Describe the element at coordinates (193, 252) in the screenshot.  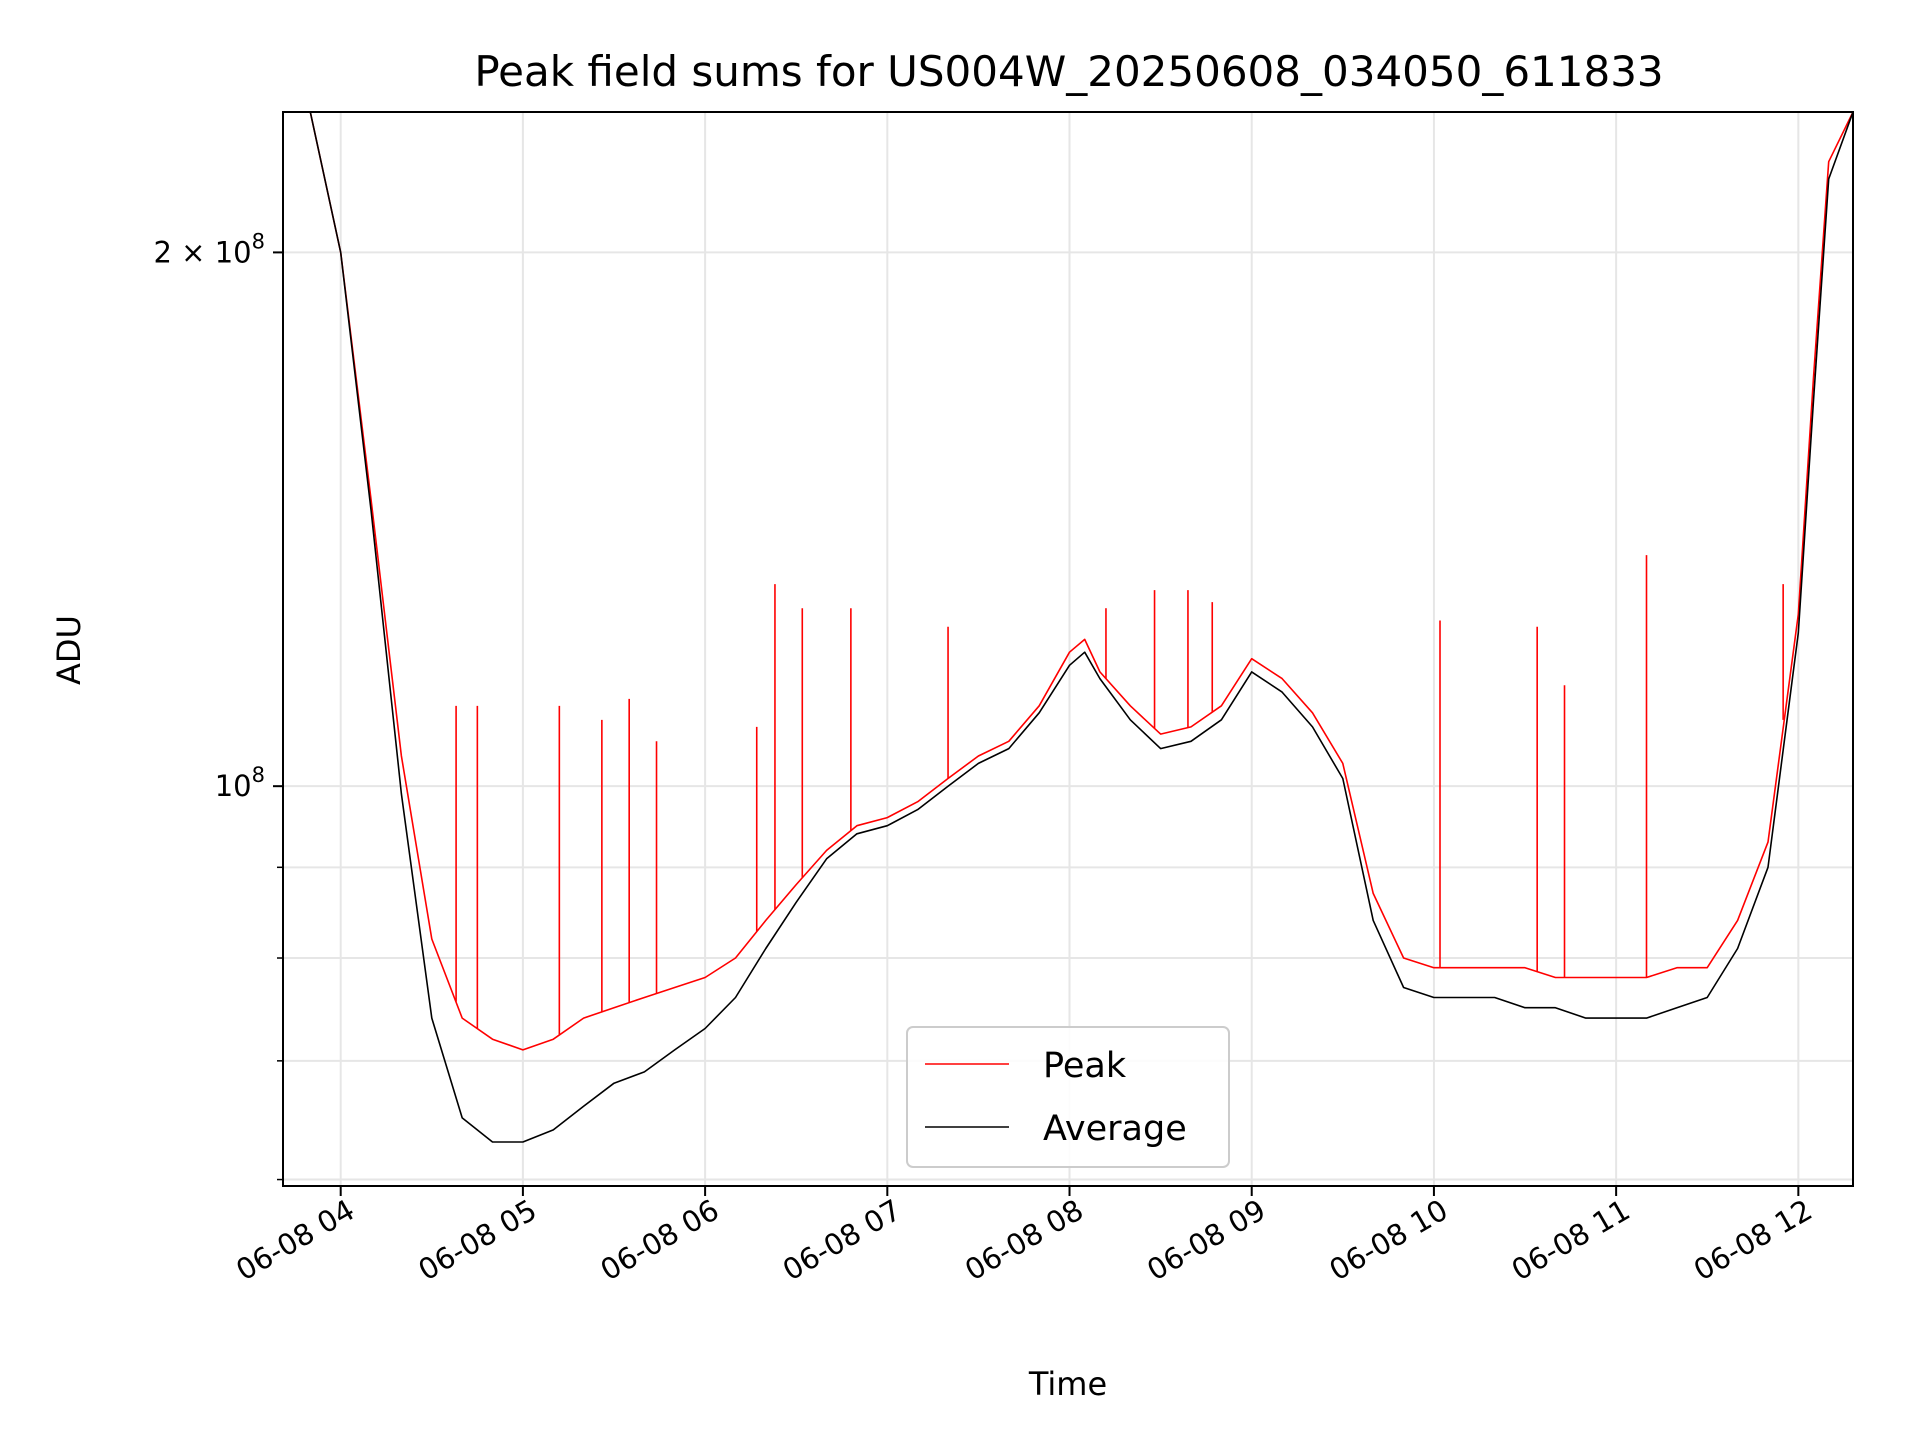
I see `y-tick-times: ×` at that location.